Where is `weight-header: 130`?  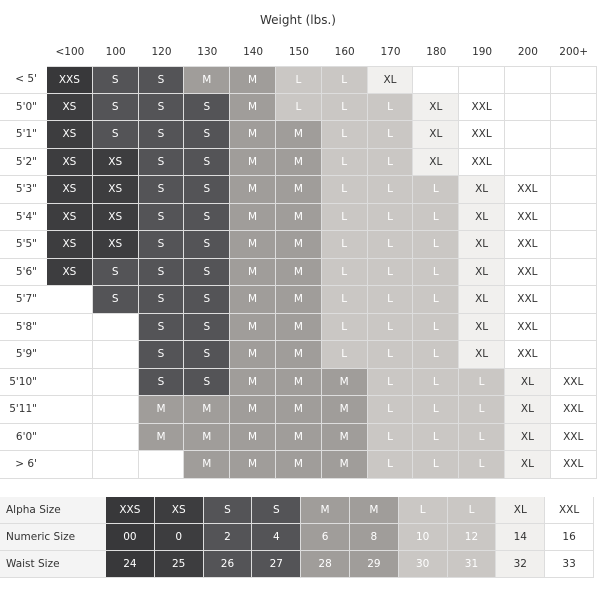
weight-header: 130 is located at coordinates (207, 52).